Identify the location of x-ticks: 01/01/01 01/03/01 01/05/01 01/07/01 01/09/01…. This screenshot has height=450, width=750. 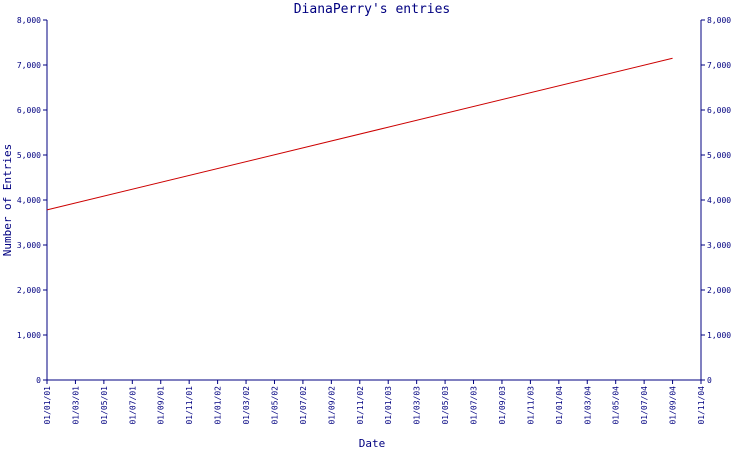
(374, 402).